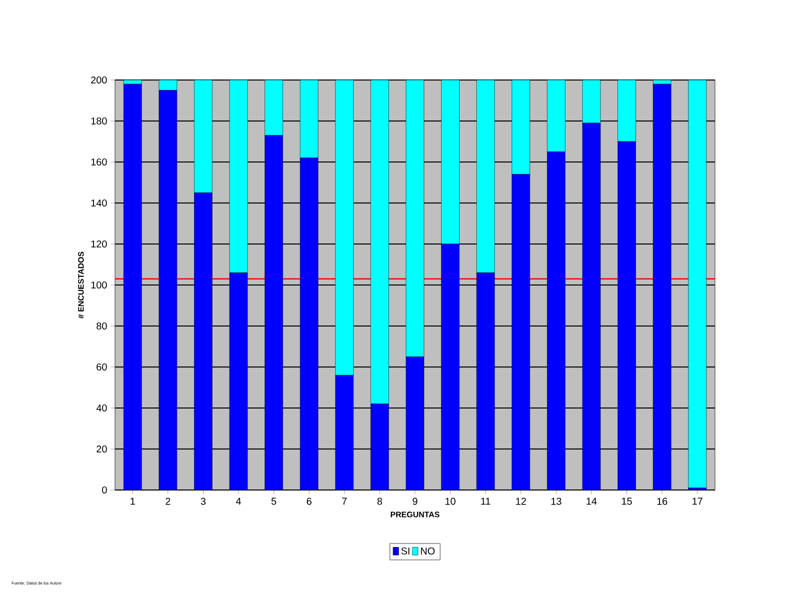 Image resolution: width=799 pixels, height=594 pixels. What do you see at coordinates (104, 490) in the screenshot?
I see `y-tick-label: 0` at bounding box center [104, 490].